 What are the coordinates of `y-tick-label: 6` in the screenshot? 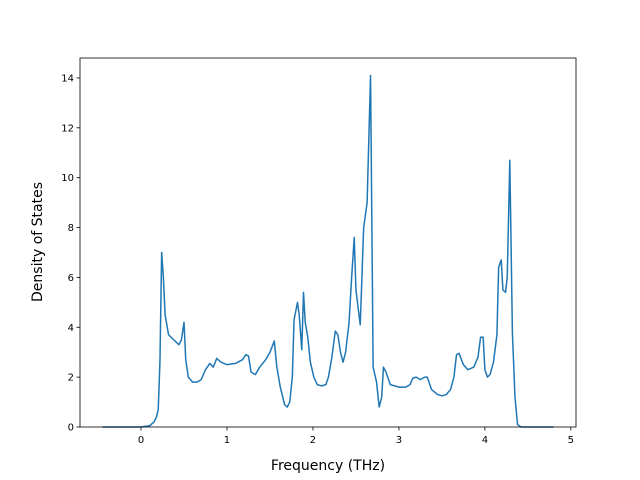 It's located at (71, 278).